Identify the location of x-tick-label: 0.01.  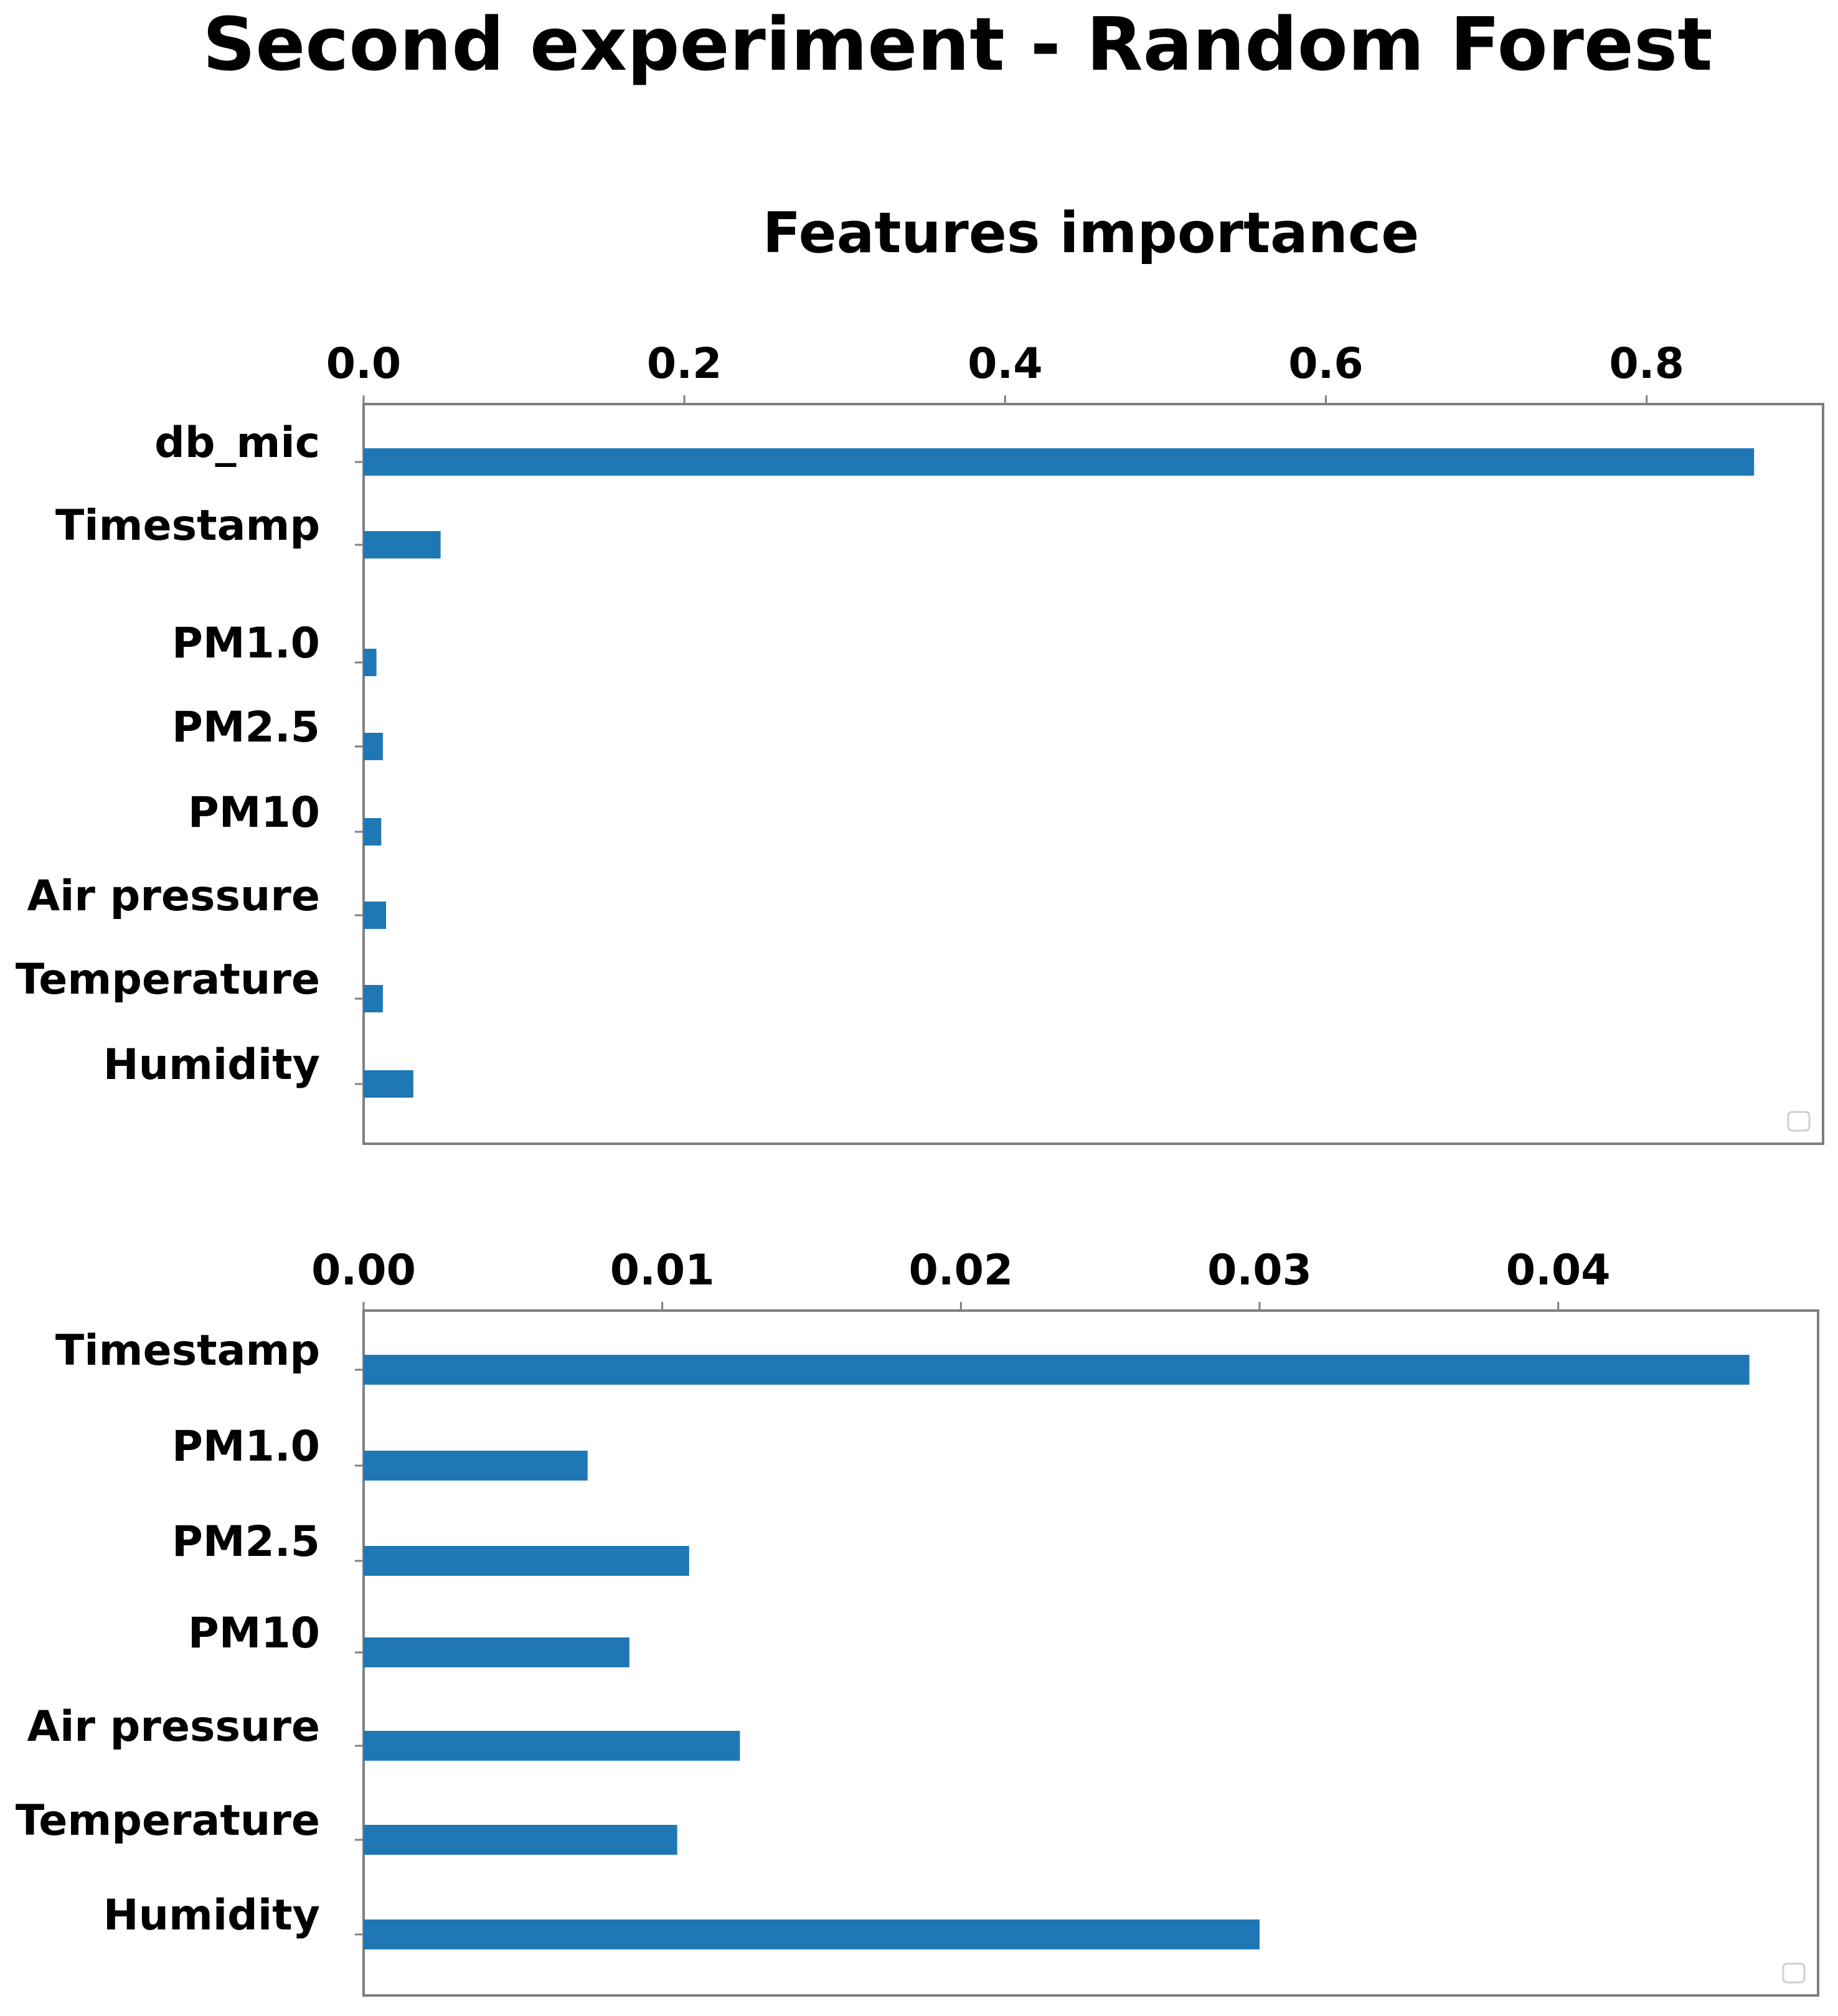
(662, 1270).